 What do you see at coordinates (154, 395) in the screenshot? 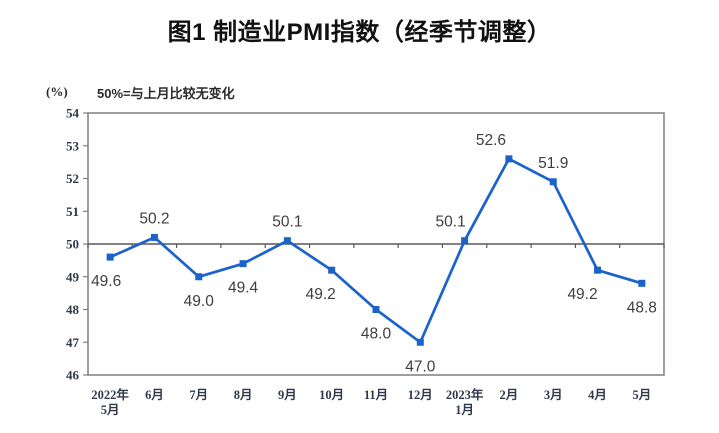
I see `x-axis-label: 6月` at bounding box center [154, 395].